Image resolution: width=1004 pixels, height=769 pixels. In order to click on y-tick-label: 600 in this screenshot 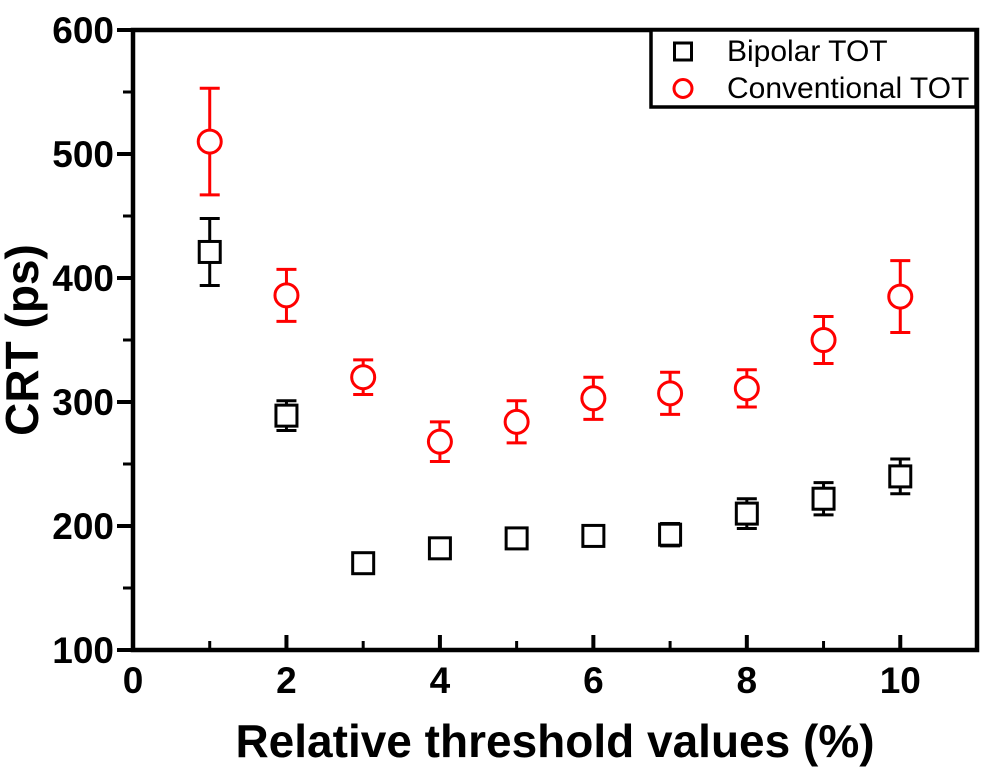, I will do `click(83, 30)`.